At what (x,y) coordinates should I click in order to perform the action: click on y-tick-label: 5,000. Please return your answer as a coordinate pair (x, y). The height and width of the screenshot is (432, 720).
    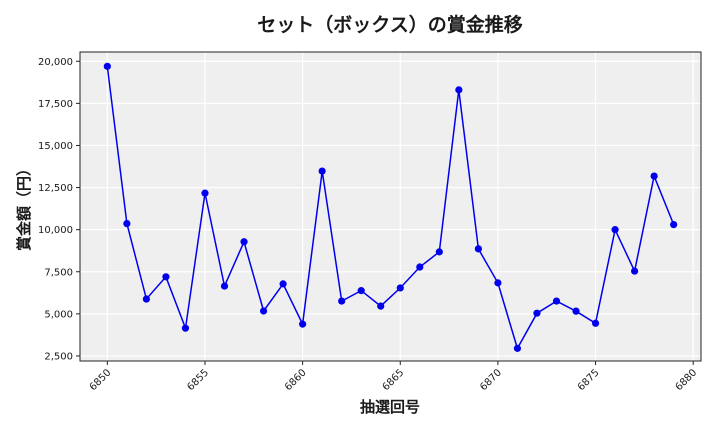
    Looking at the image, I should click on (58, 314).